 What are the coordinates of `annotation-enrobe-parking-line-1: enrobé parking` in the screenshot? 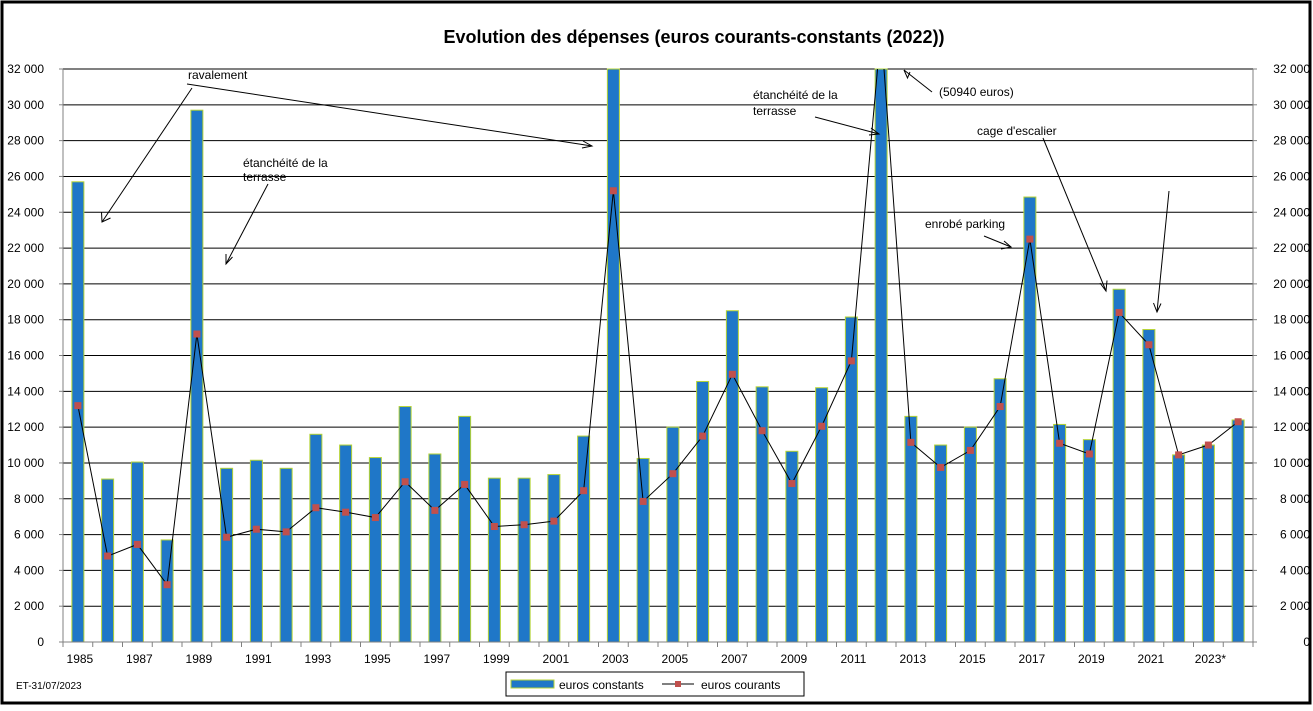 It's located at (965, 224).